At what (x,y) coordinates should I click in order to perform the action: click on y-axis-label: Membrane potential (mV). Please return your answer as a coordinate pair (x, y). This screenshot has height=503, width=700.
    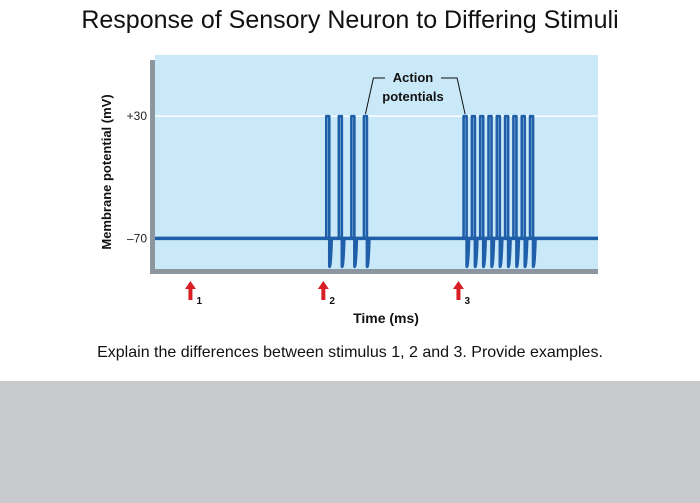
    Looking at the image, I should click on (106, 171).